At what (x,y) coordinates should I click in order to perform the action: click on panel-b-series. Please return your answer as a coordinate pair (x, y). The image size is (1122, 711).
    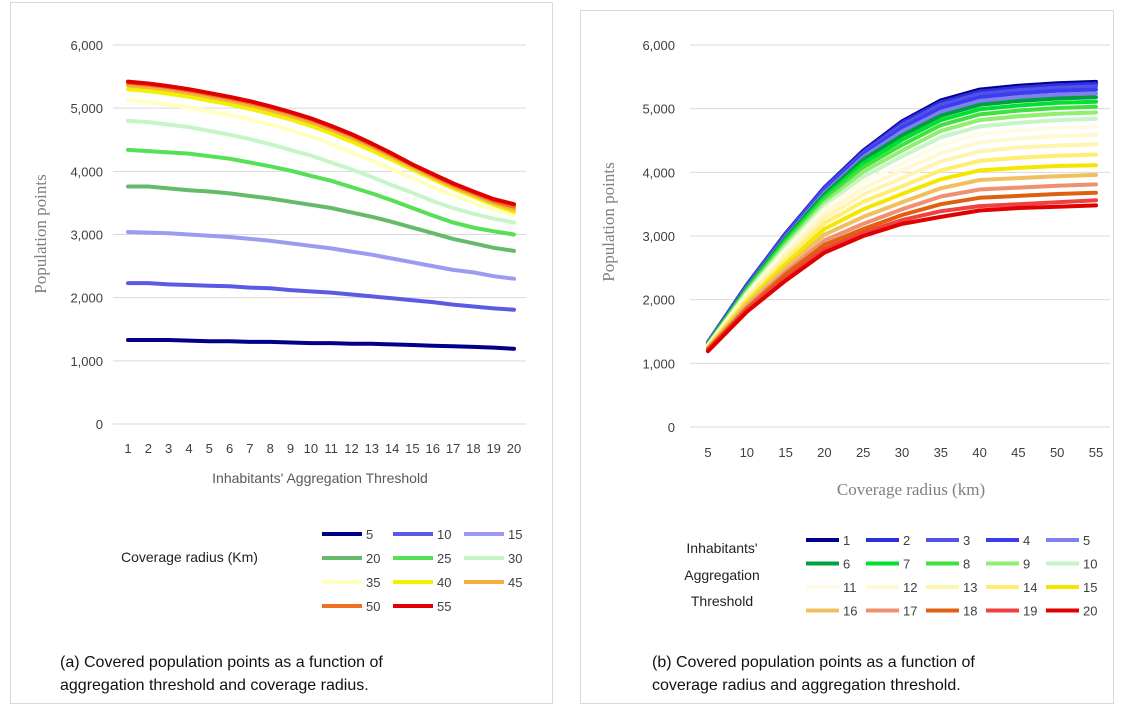
    Looking at the image, I should click on (902, 216).